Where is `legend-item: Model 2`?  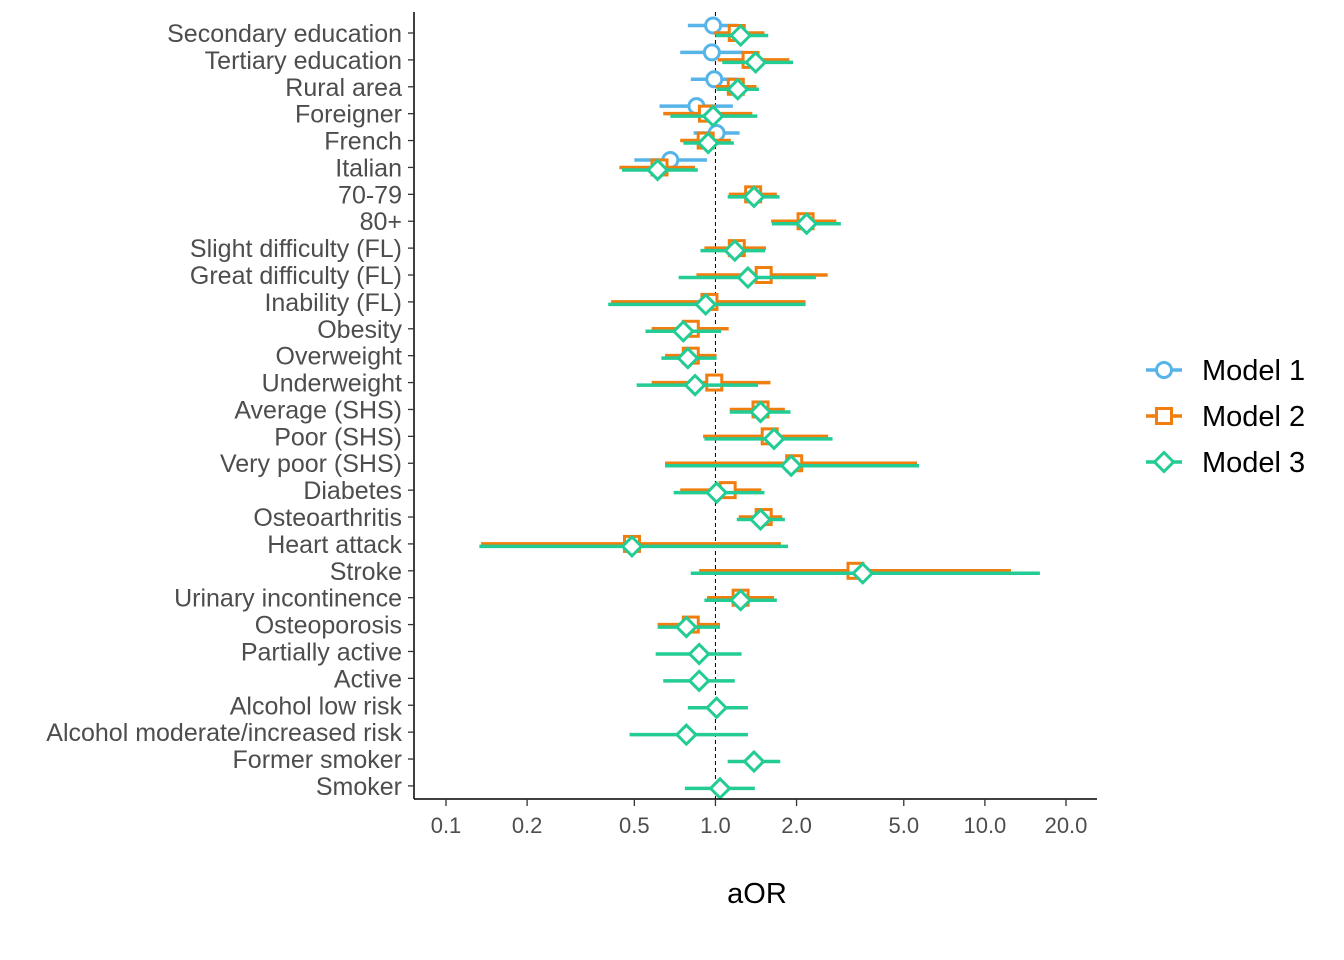 legend-item: Model 2 is located at coordinates (1225, 417).